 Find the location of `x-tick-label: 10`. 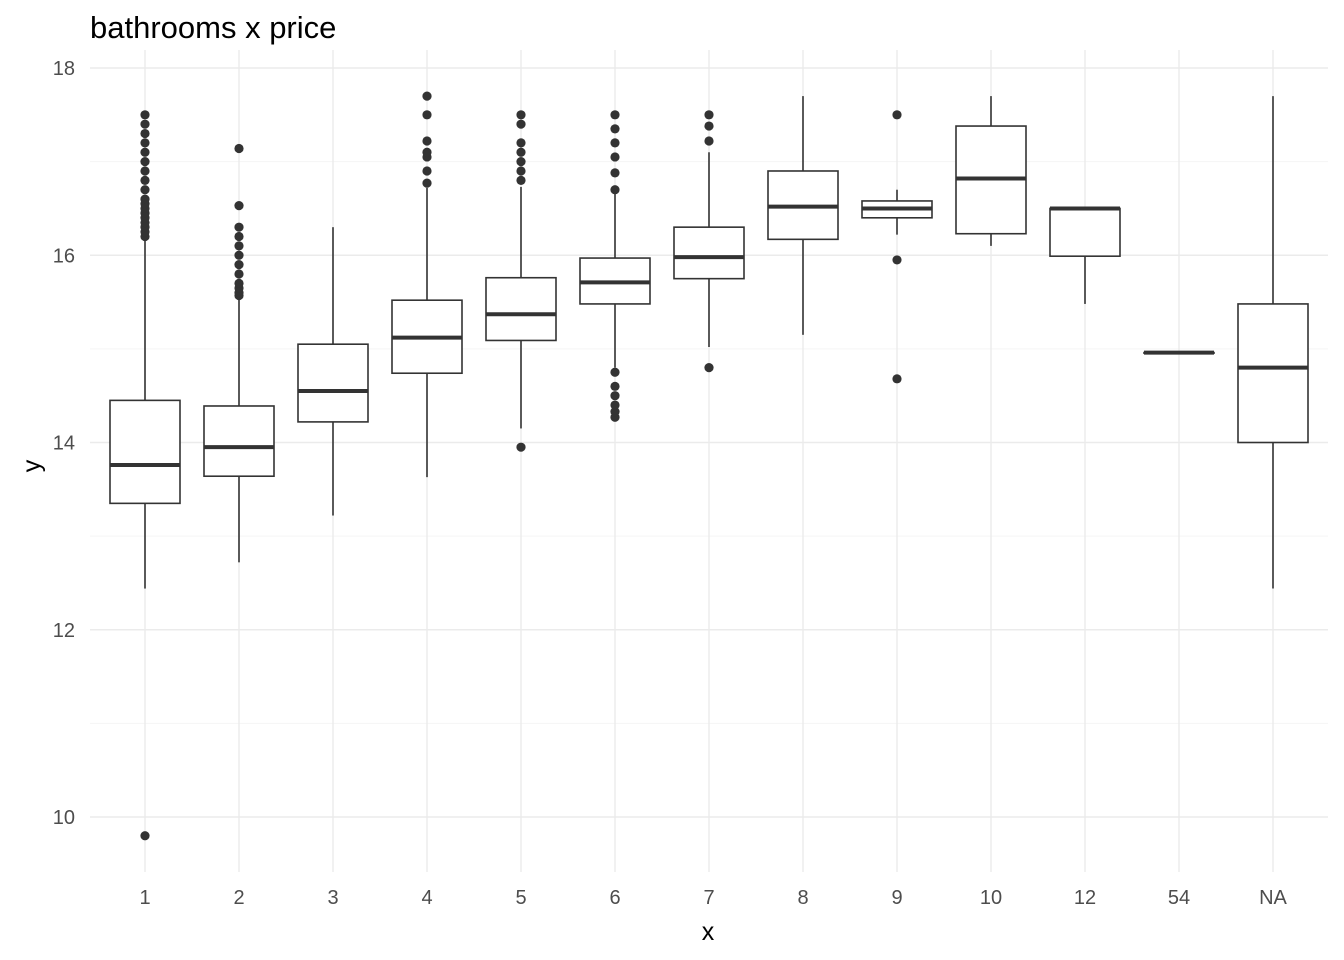

x-tick-label: 10 is located at coordinates (991, 898).